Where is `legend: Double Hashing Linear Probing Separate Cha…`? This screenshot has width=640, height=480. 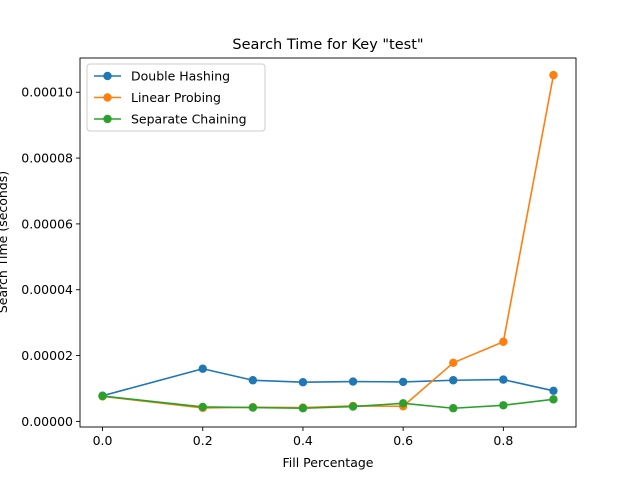 legend: Double Hashing Linear Probing Separate Cha… is located at coordinates (176, 97).